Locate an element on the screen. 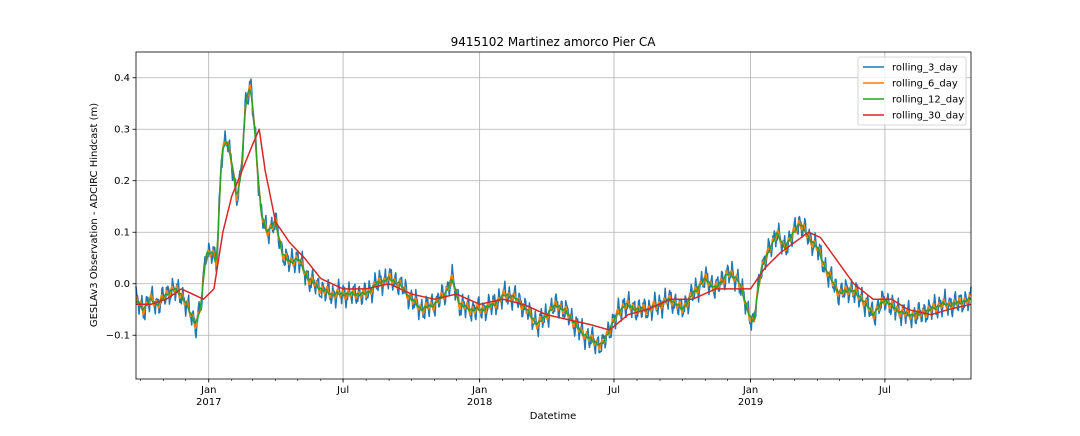  y-tick-label: 0.4 is located at coordinates (122, 78).